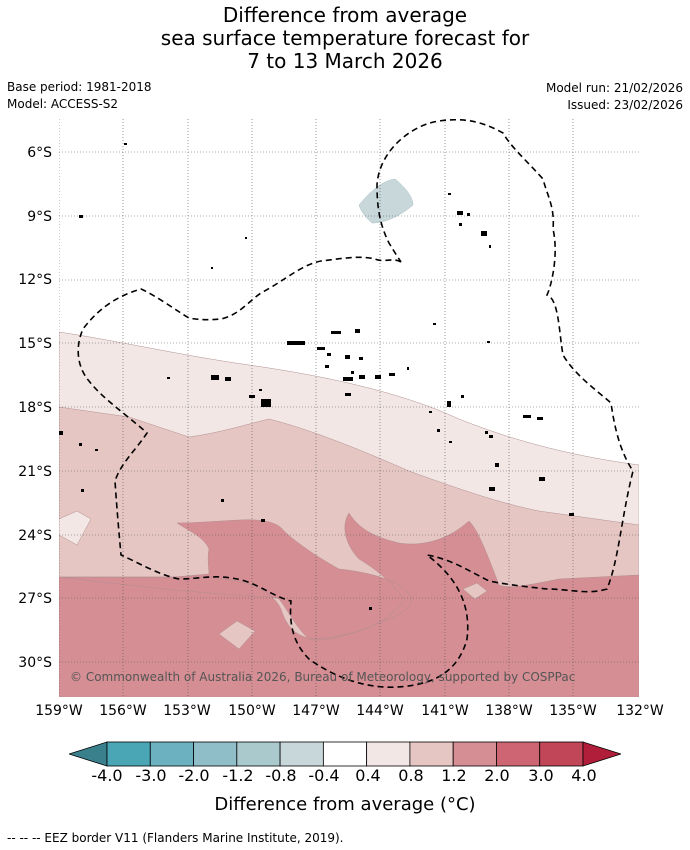  I want to click on x-tick-label: 153°W, so click(187, 711).